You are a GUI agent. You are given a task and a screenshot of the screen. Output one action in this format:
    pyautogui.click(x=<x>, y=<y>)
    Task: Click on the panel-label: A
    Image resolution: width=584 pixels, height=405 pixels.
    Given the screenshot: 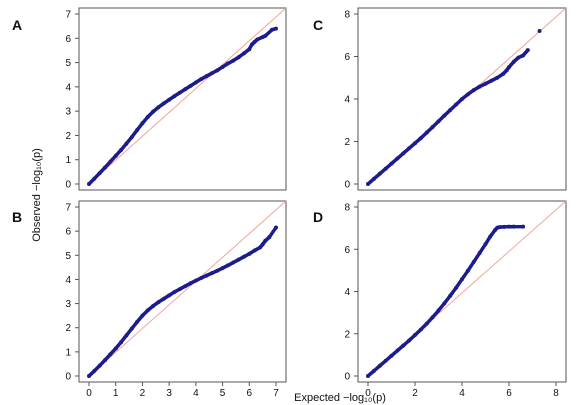 What is the action you would take?
    pyautogui.click(x=17, y=25)
    